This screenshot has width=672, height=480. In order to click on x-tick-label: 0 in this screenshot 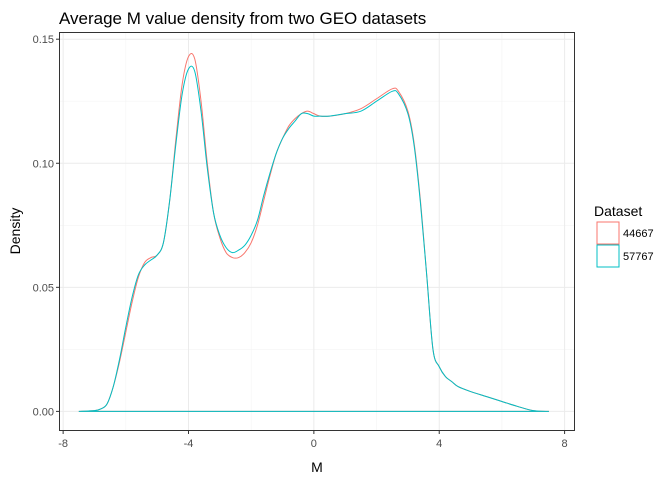, I will do `click(314, 444)`.